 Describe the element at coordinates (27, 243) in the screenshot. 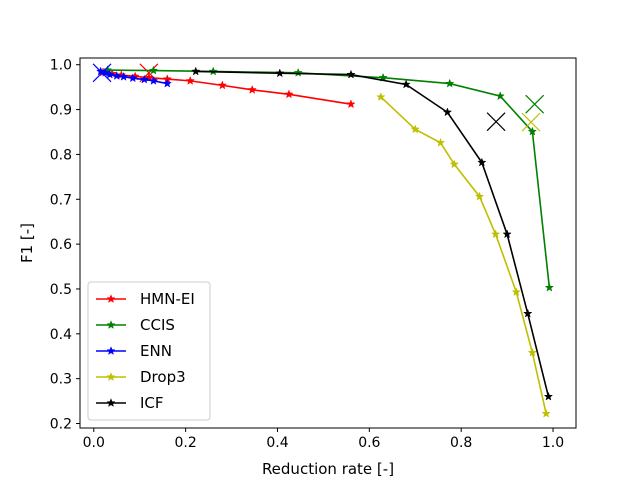

I see `y-axis-label: F1 [-]` at that location.